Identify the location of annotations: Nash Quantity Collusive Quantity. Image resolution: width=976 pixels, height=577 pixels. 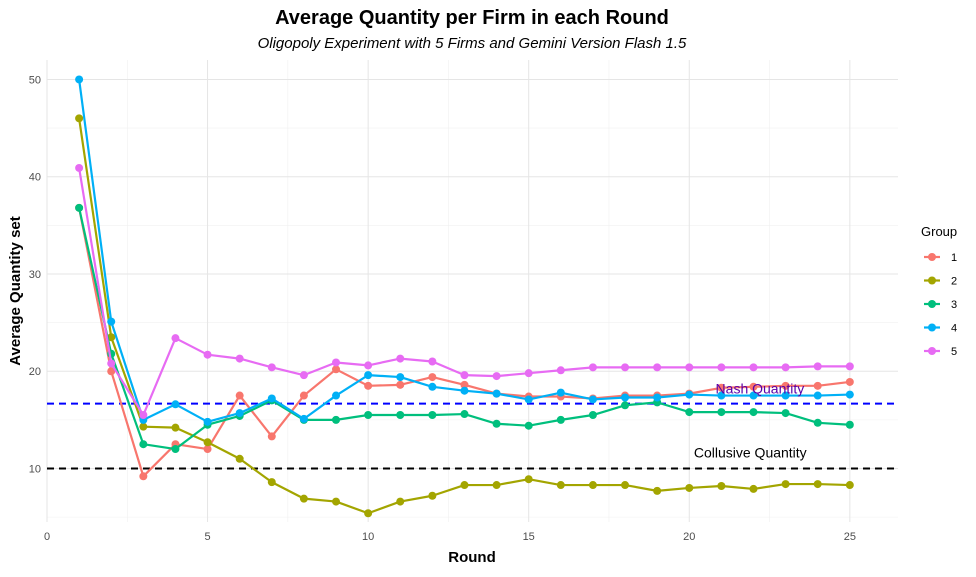
(750, 421).